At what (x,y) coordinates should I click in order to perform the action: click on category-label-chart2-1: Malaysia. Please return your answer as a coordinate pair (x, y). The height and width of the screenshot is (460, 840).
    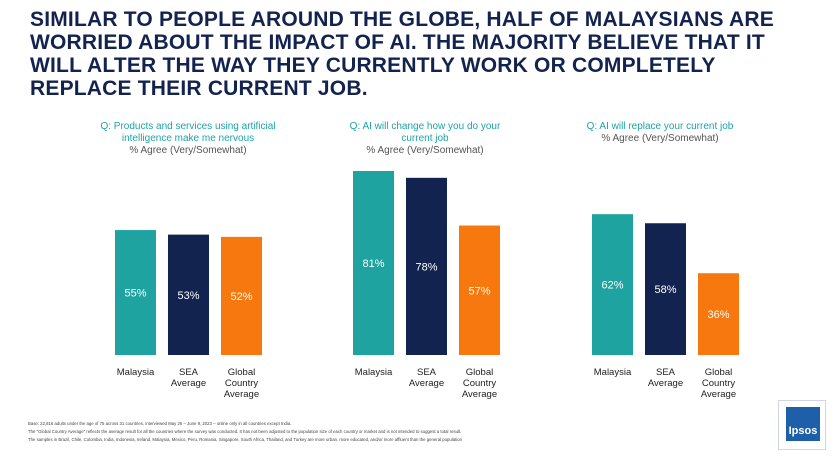
    Looking at the image, I should click on (374, 372).